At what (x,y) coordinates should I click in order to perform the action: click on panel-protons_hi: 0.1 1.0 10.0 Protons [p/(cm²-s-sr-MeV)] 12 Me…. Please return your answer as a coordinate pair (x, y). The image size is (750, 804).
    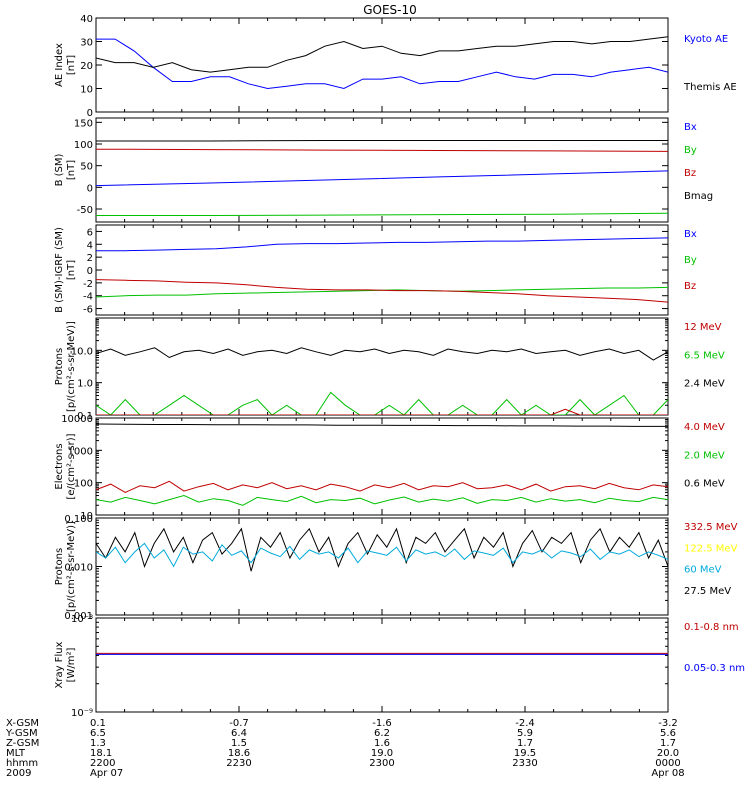
    Looking at the image, I should click on (389, 369).